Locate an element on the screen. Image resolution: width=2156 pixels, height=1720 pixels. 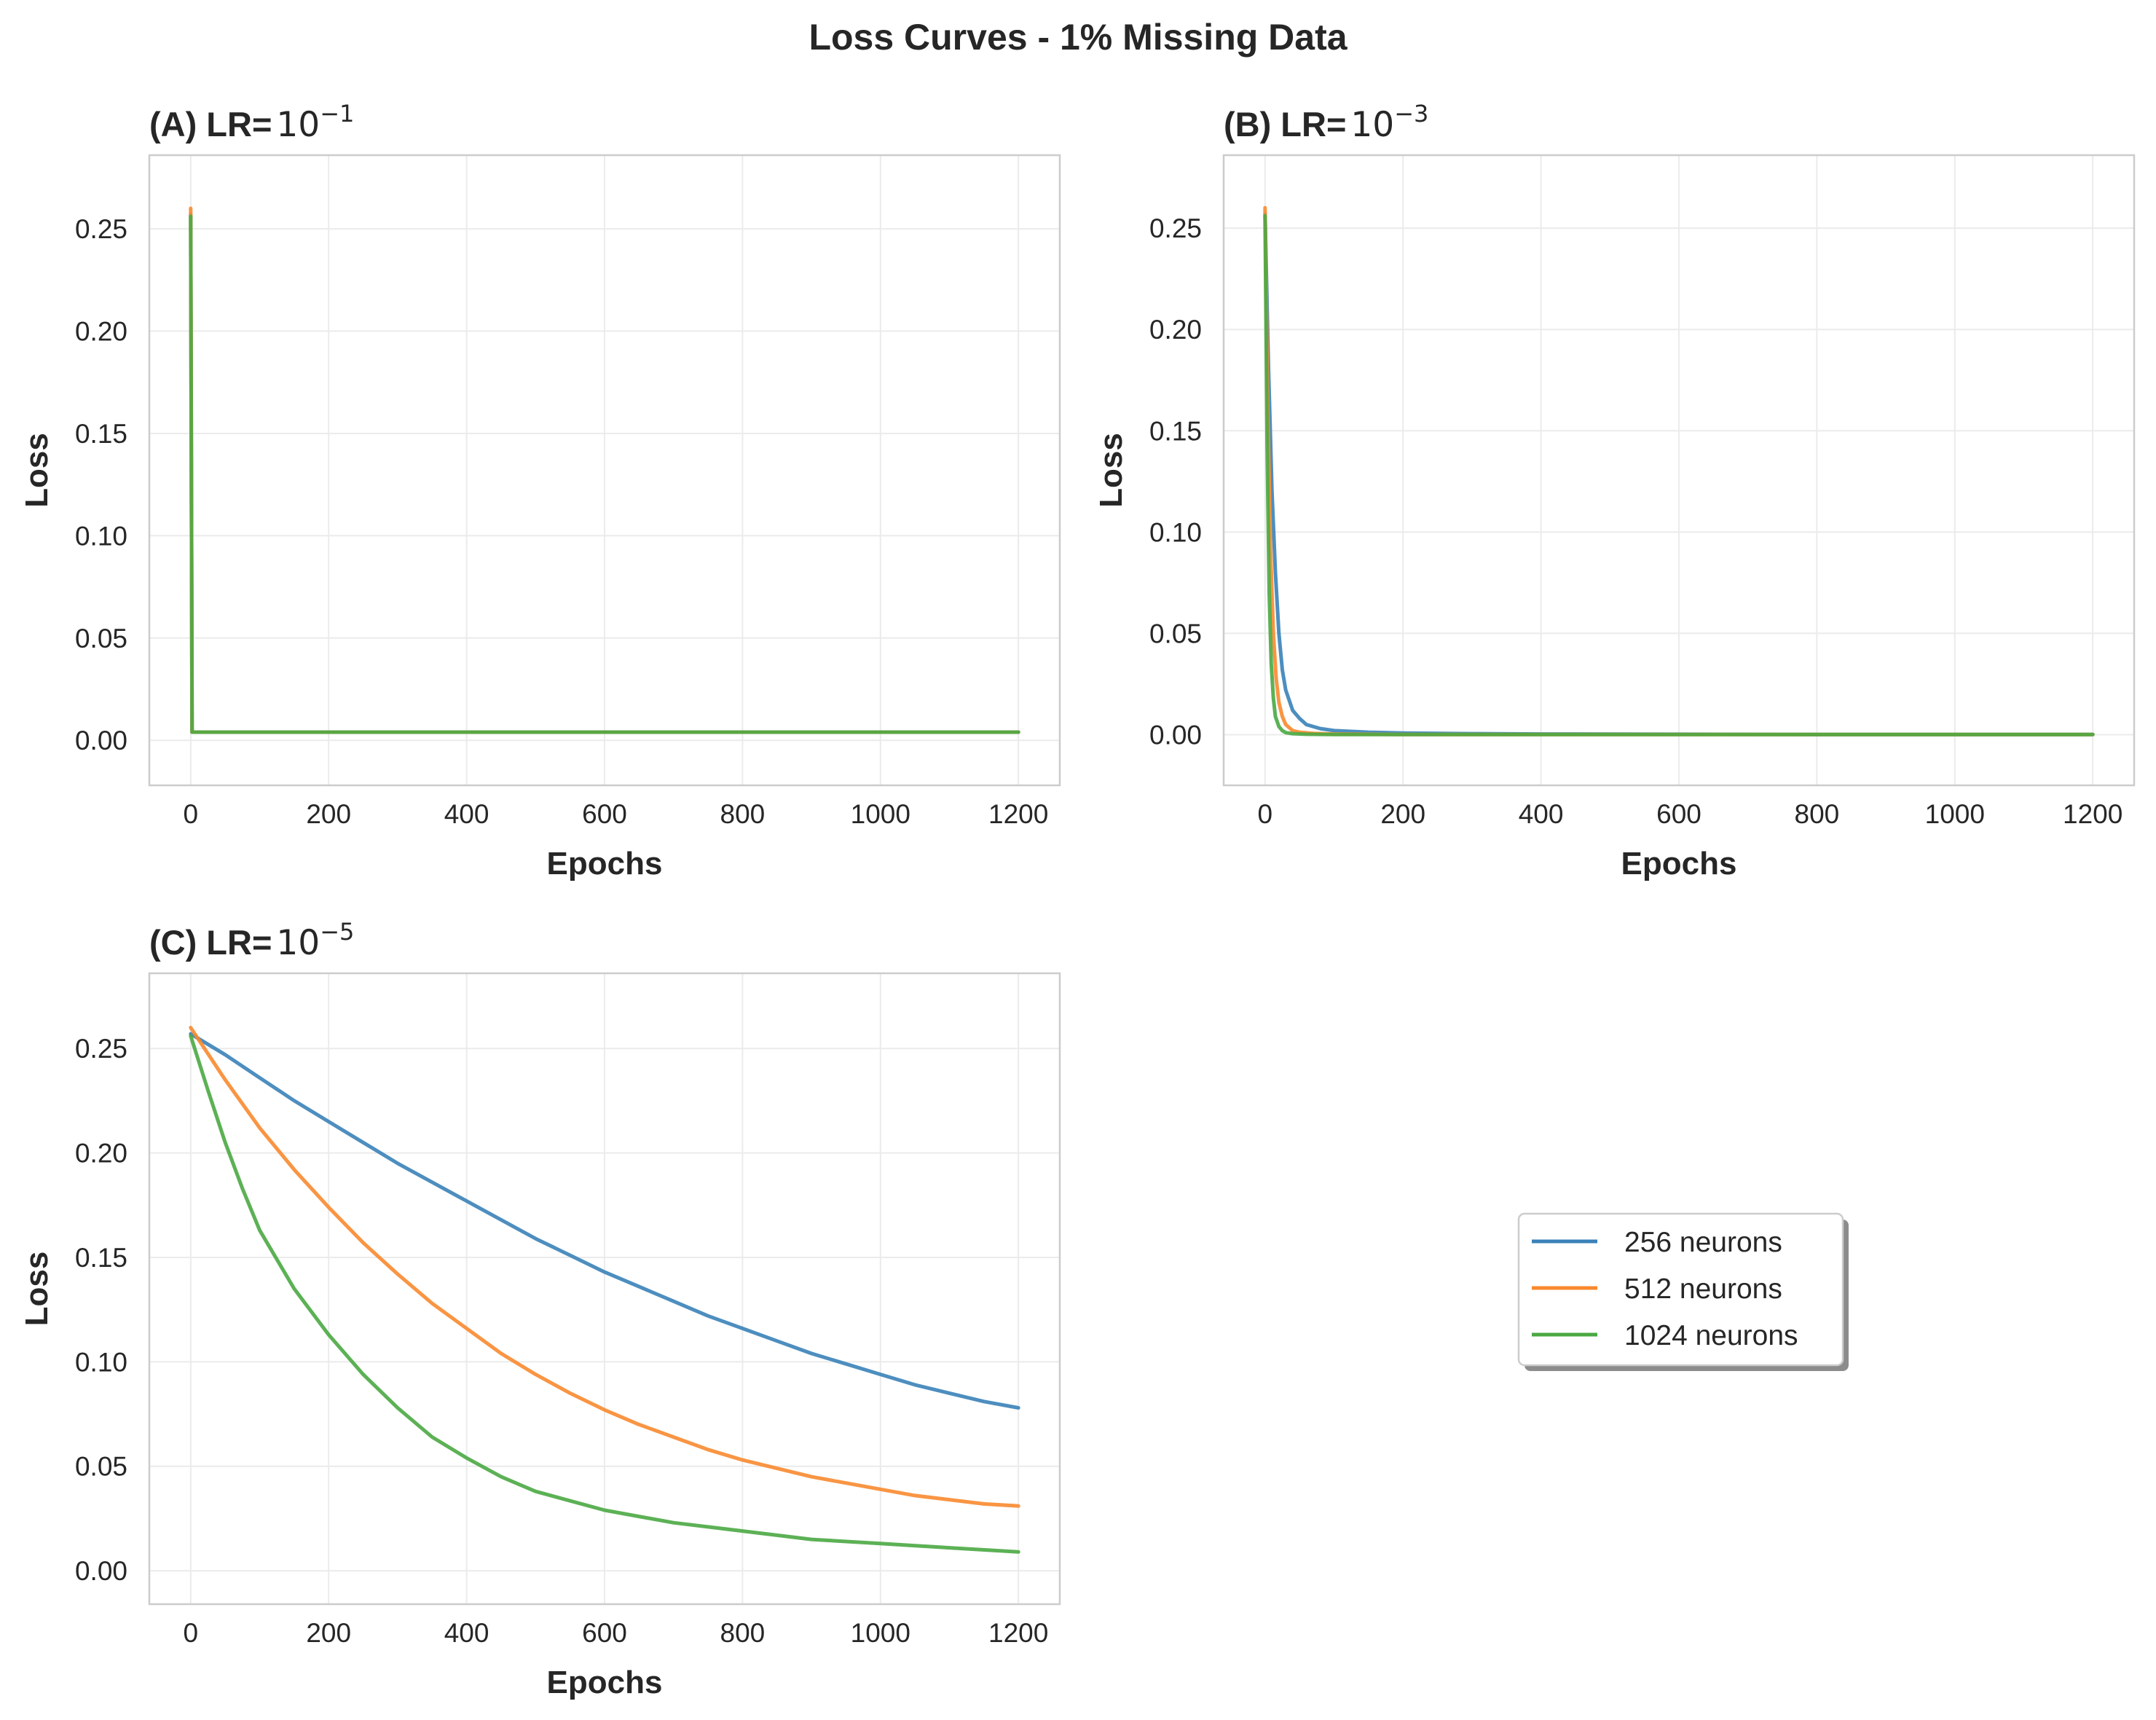
legend-box is located at coordinates (1680, 1289).